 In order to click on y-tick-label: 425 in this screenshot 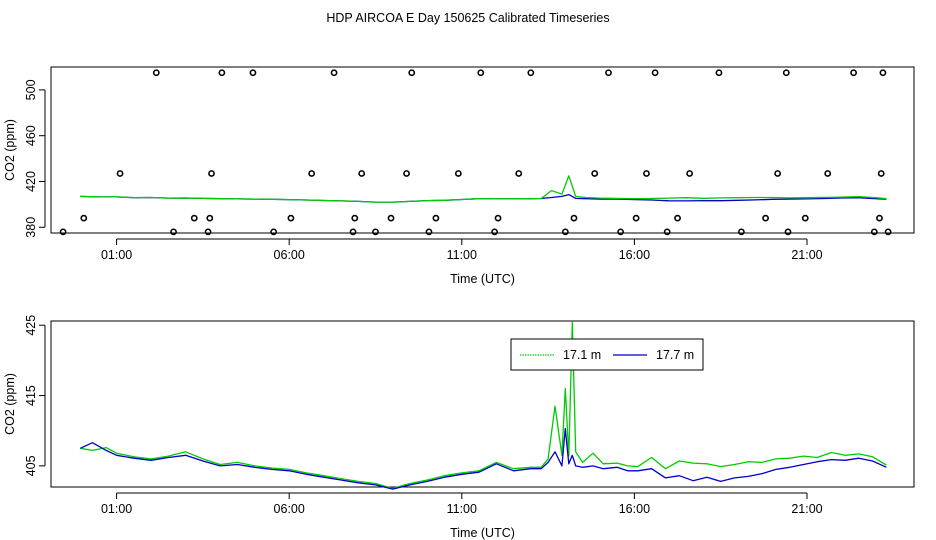, I will do `click(31, 325)`.